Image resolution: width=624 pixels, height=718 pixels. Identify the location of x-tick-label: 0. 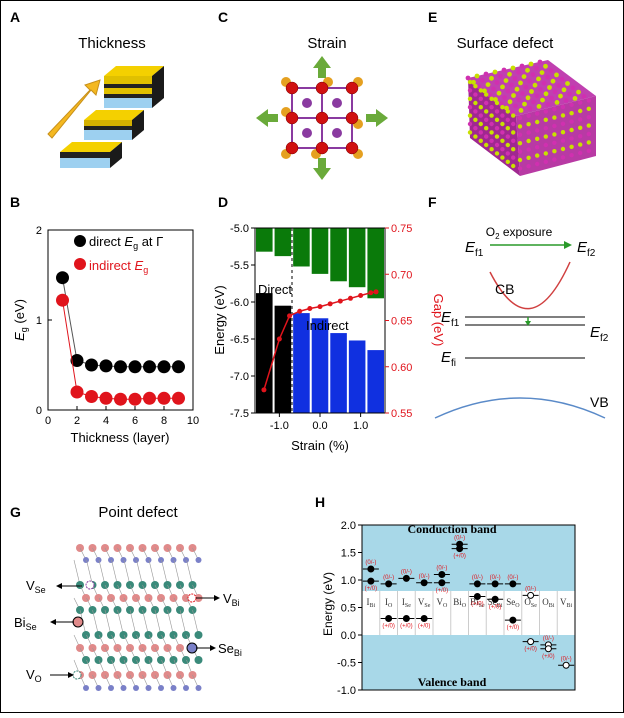
(48, 421).